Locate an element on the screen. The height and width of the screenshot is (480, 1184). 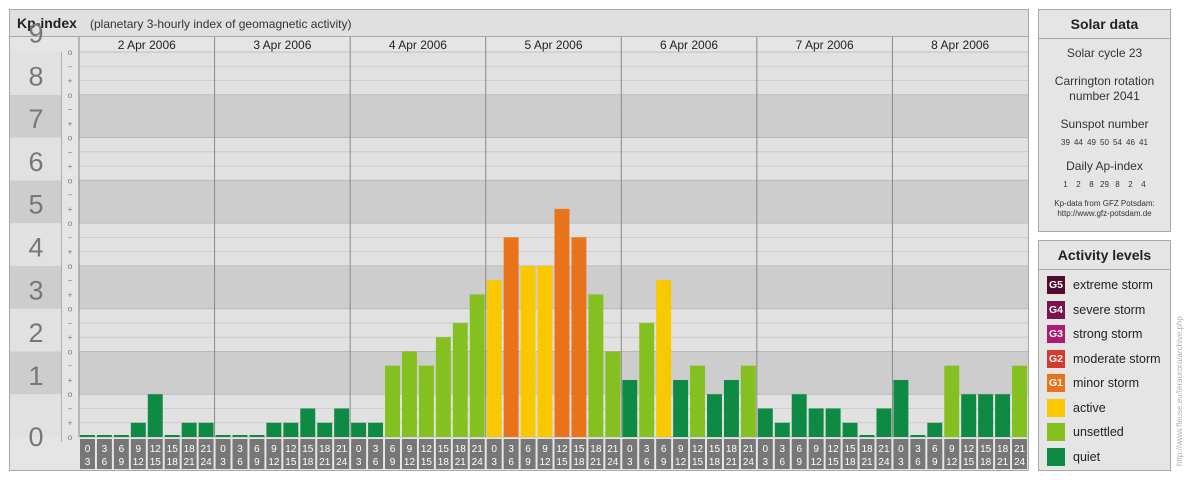
y-subtick-label: o is located at coordinates (70, 52).